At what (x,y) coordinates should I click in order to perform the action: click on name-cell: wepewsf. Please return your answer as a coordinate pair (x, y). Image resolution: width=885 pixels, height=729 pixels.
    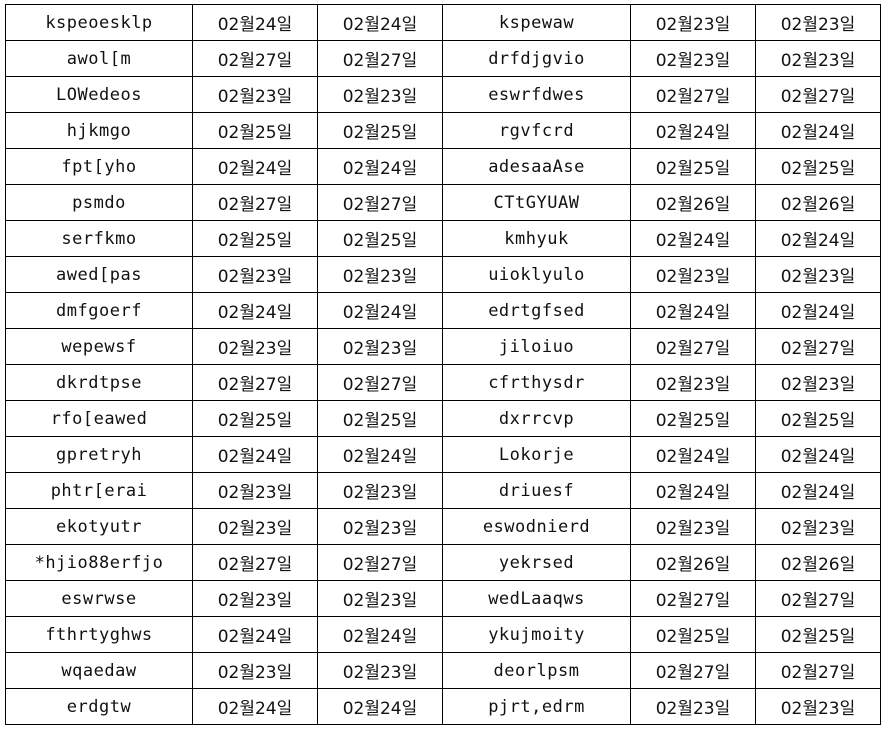
    Looking at the image, I should click on (99, 346).